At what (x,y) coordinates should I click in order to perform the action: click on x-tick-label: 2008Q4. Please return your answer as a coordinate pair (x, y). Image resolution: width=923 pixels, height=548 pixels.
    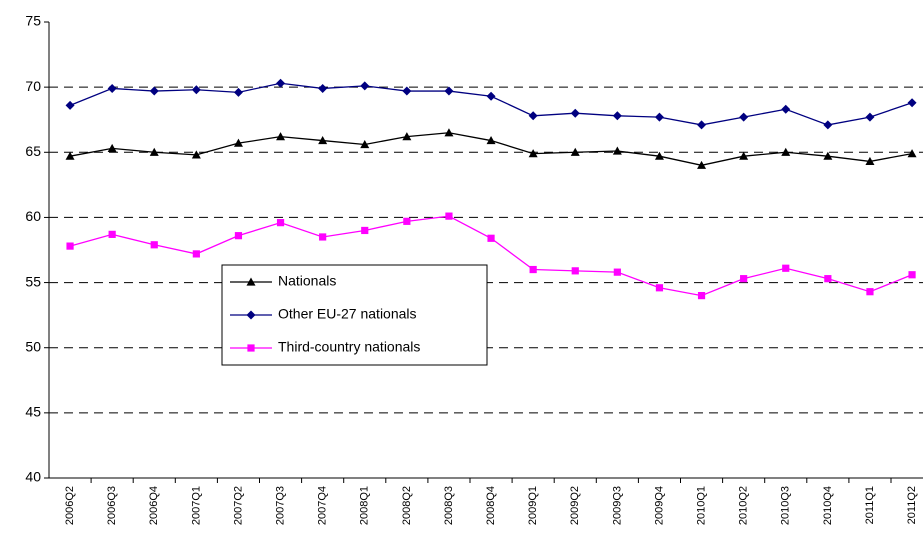
    Looking at the image, I should click on (491, 505).